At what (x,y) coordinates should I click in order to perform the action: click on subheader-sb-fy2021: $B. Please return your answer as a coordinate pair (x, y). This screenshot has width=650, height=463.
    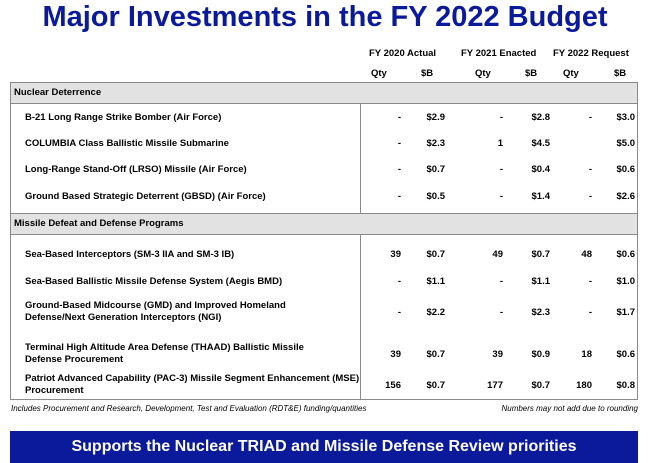
    Looking at the image, I should click on (531, 73).